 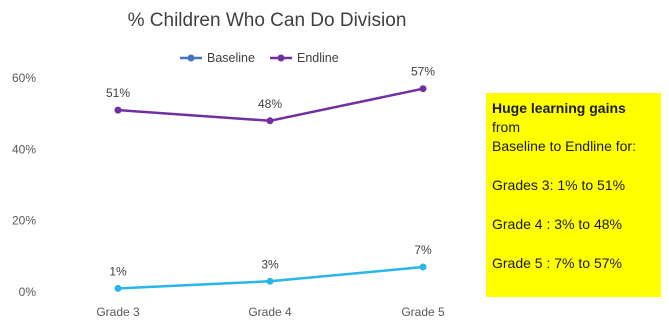 What do you see at coordinates (270, 104) in the screenshot?
I see `data-label: 48%` at bounding box center [270, 104].